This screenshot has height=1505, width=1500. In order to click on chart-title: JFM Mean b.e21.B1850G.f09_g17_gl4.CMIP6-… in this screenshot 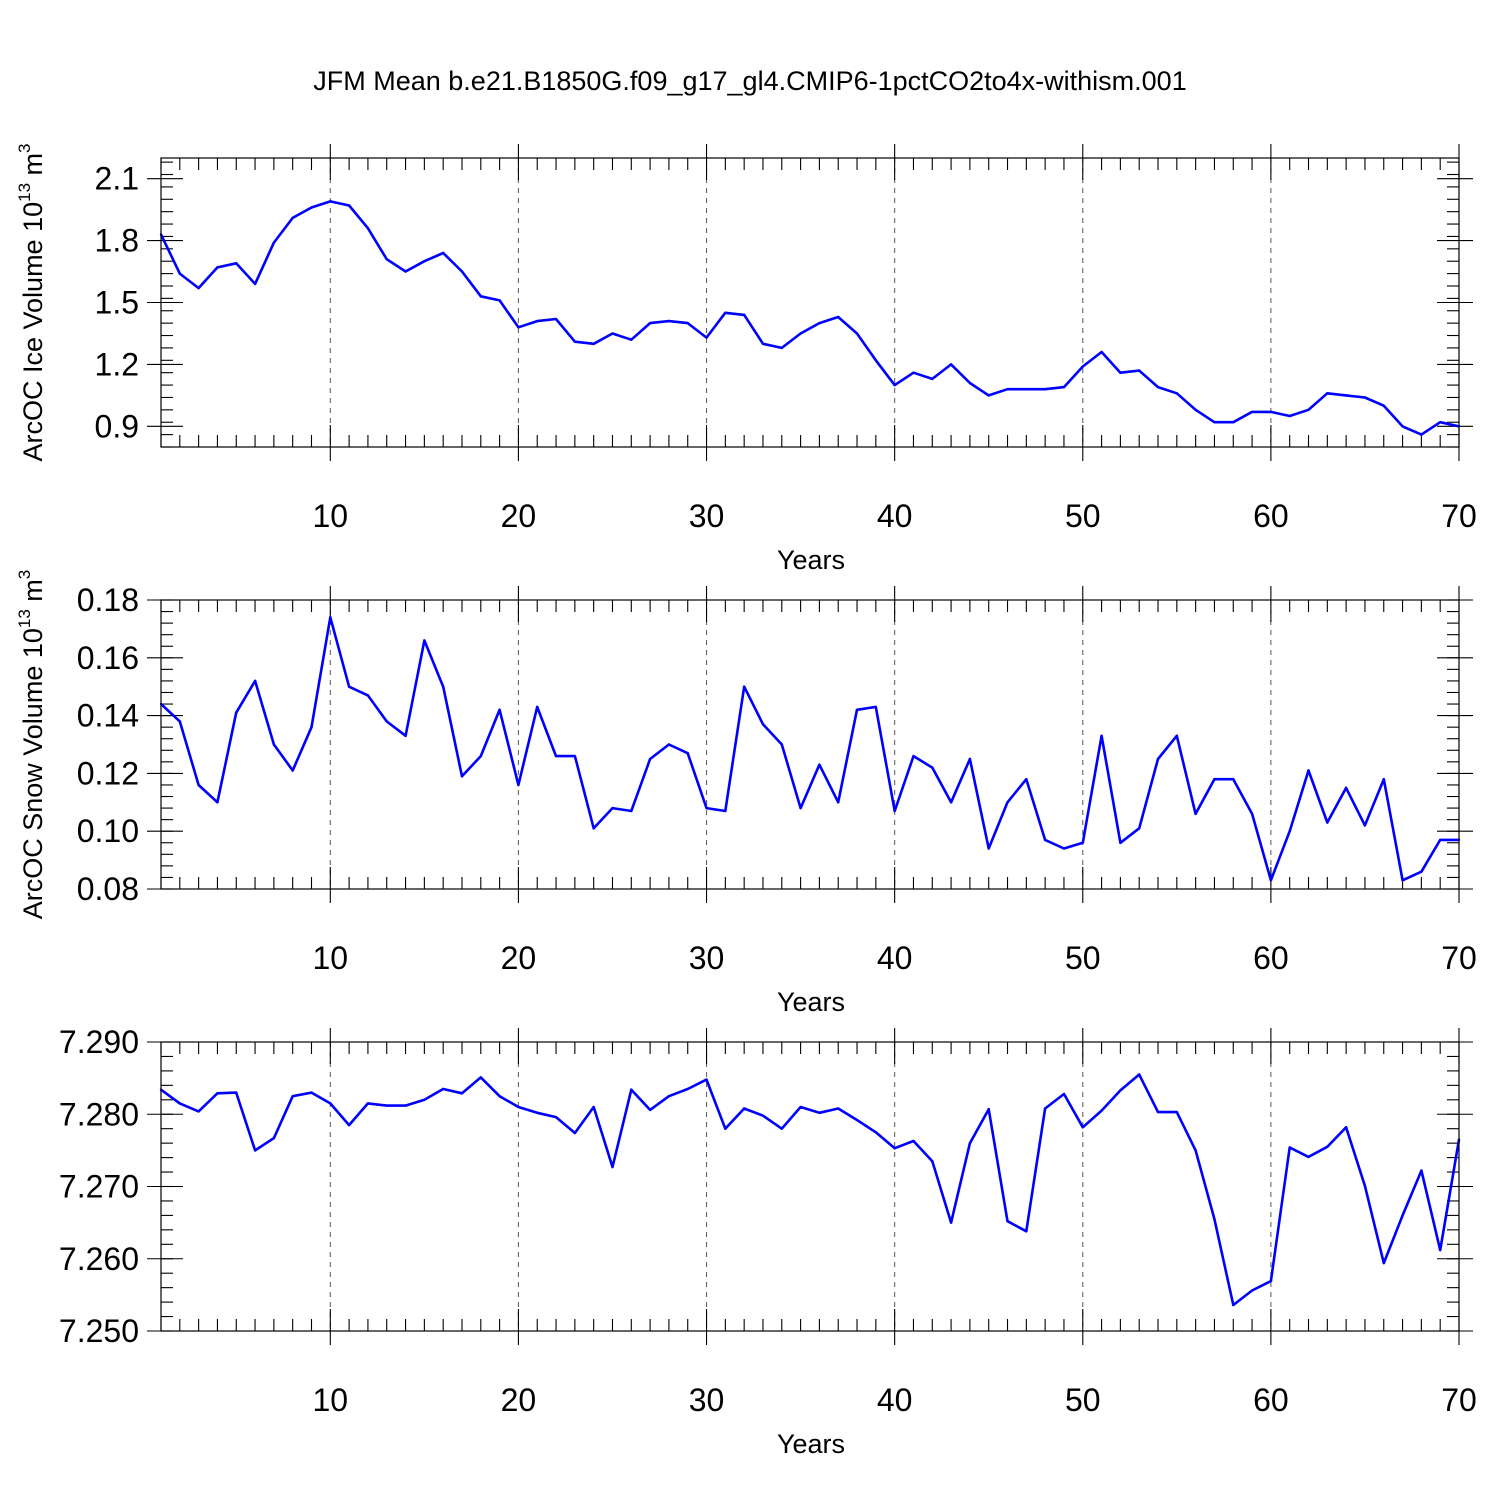, I will do `click(749, 81)`.